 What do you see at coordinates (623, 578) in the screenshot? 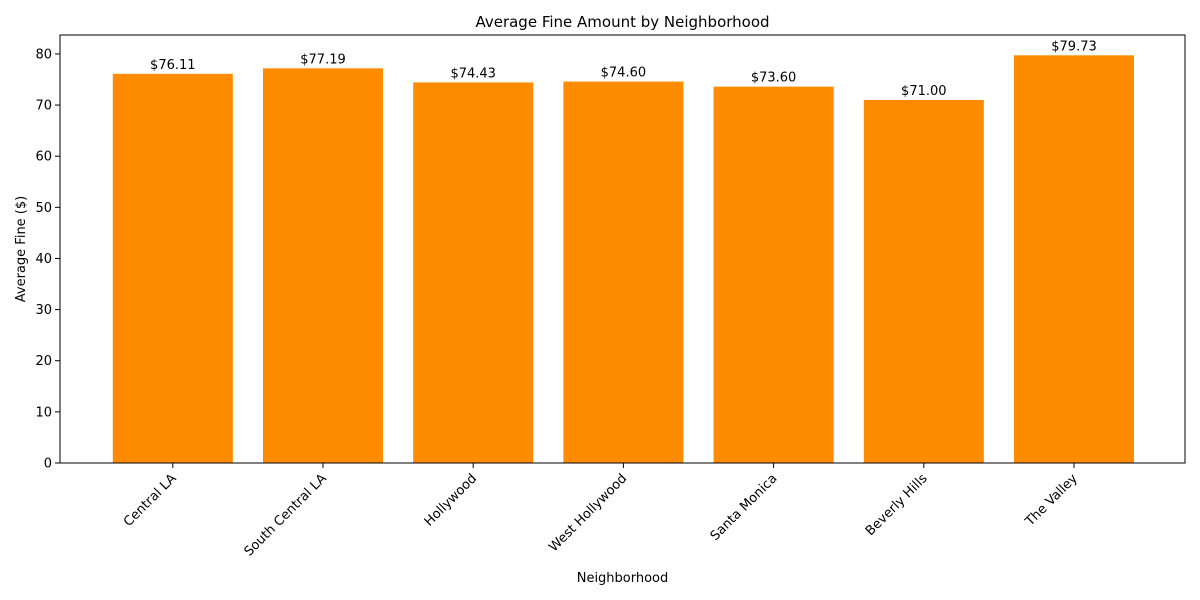
I see `x-axis-title: Neighborhood` at bounding box center [623, 578].